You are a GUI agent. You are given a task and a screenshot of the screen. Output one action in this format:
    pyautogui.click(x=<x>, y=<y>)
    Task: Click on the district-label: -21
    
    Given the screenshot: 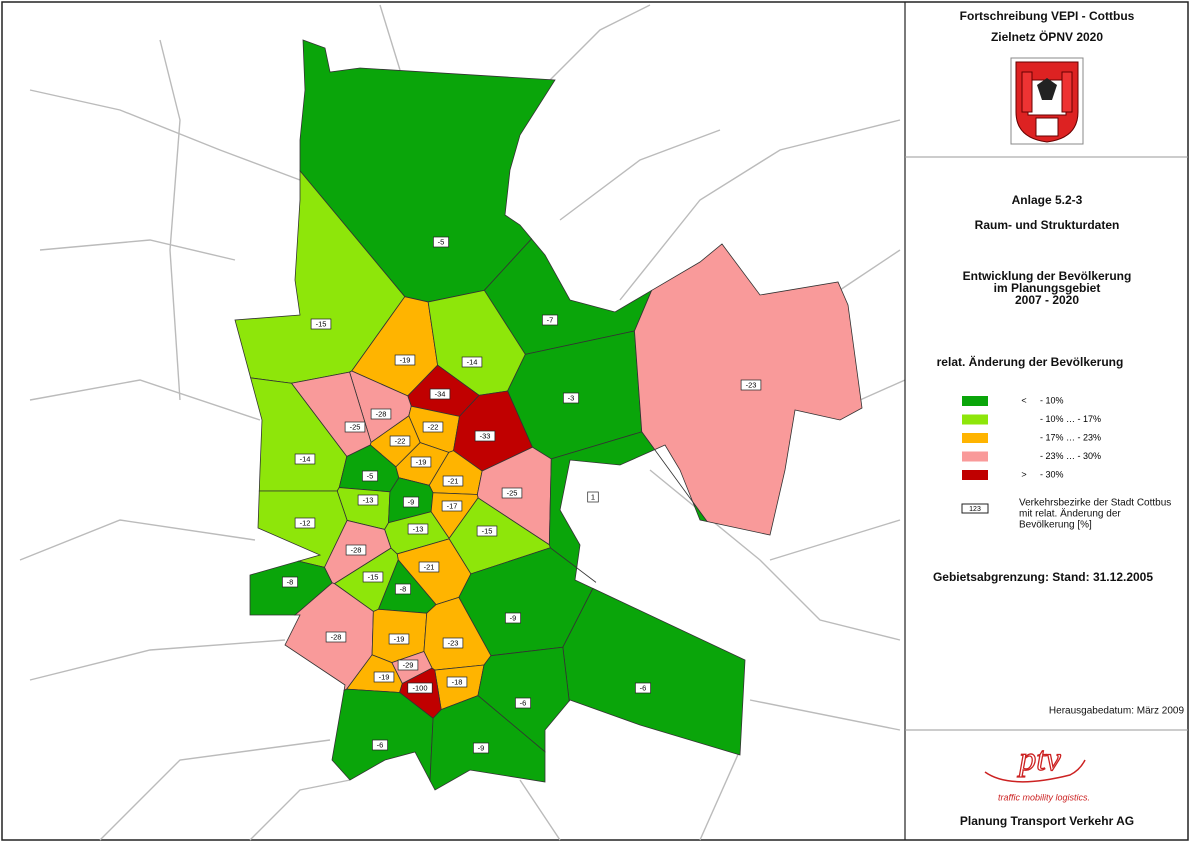 What is the action you would take?
    pyautogui.click(x=429, y=566)
    